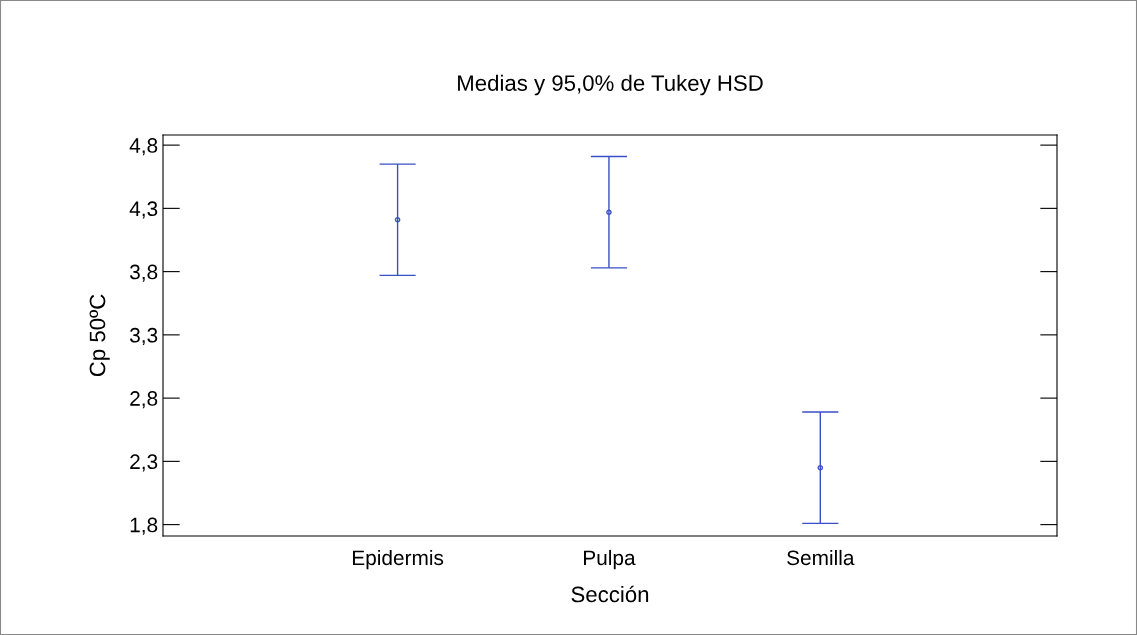  Describe the element at coordinates (143, 273) in the screenshot. I see `y-tick-label: 3,8` at that location.